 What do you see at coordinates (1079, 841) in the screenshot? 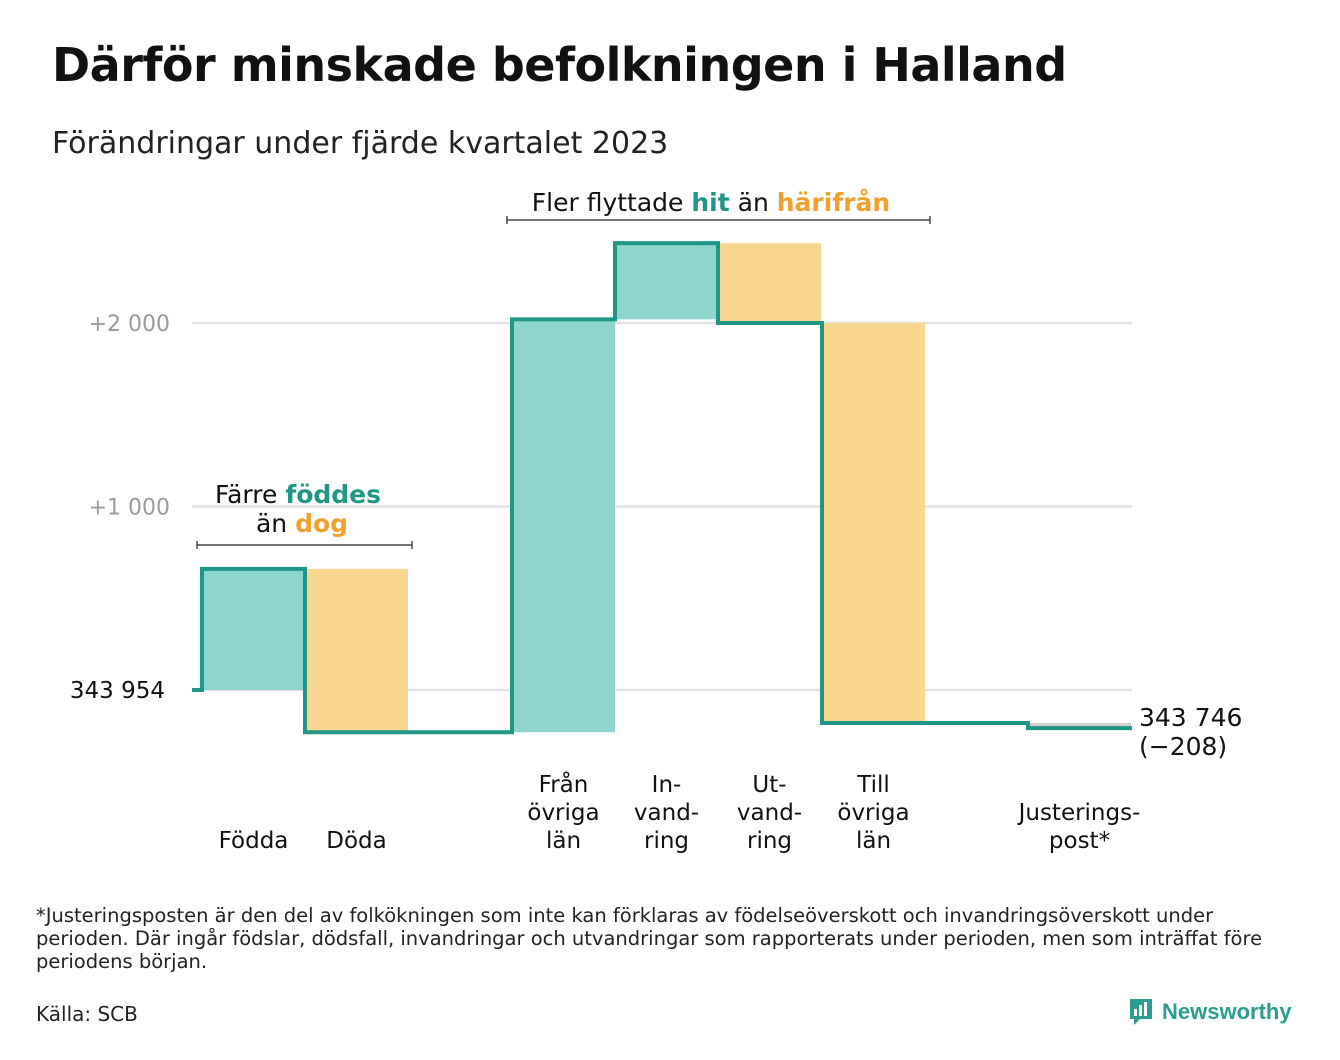
I see `category-label: post*` at bounding box center [1079, 841].